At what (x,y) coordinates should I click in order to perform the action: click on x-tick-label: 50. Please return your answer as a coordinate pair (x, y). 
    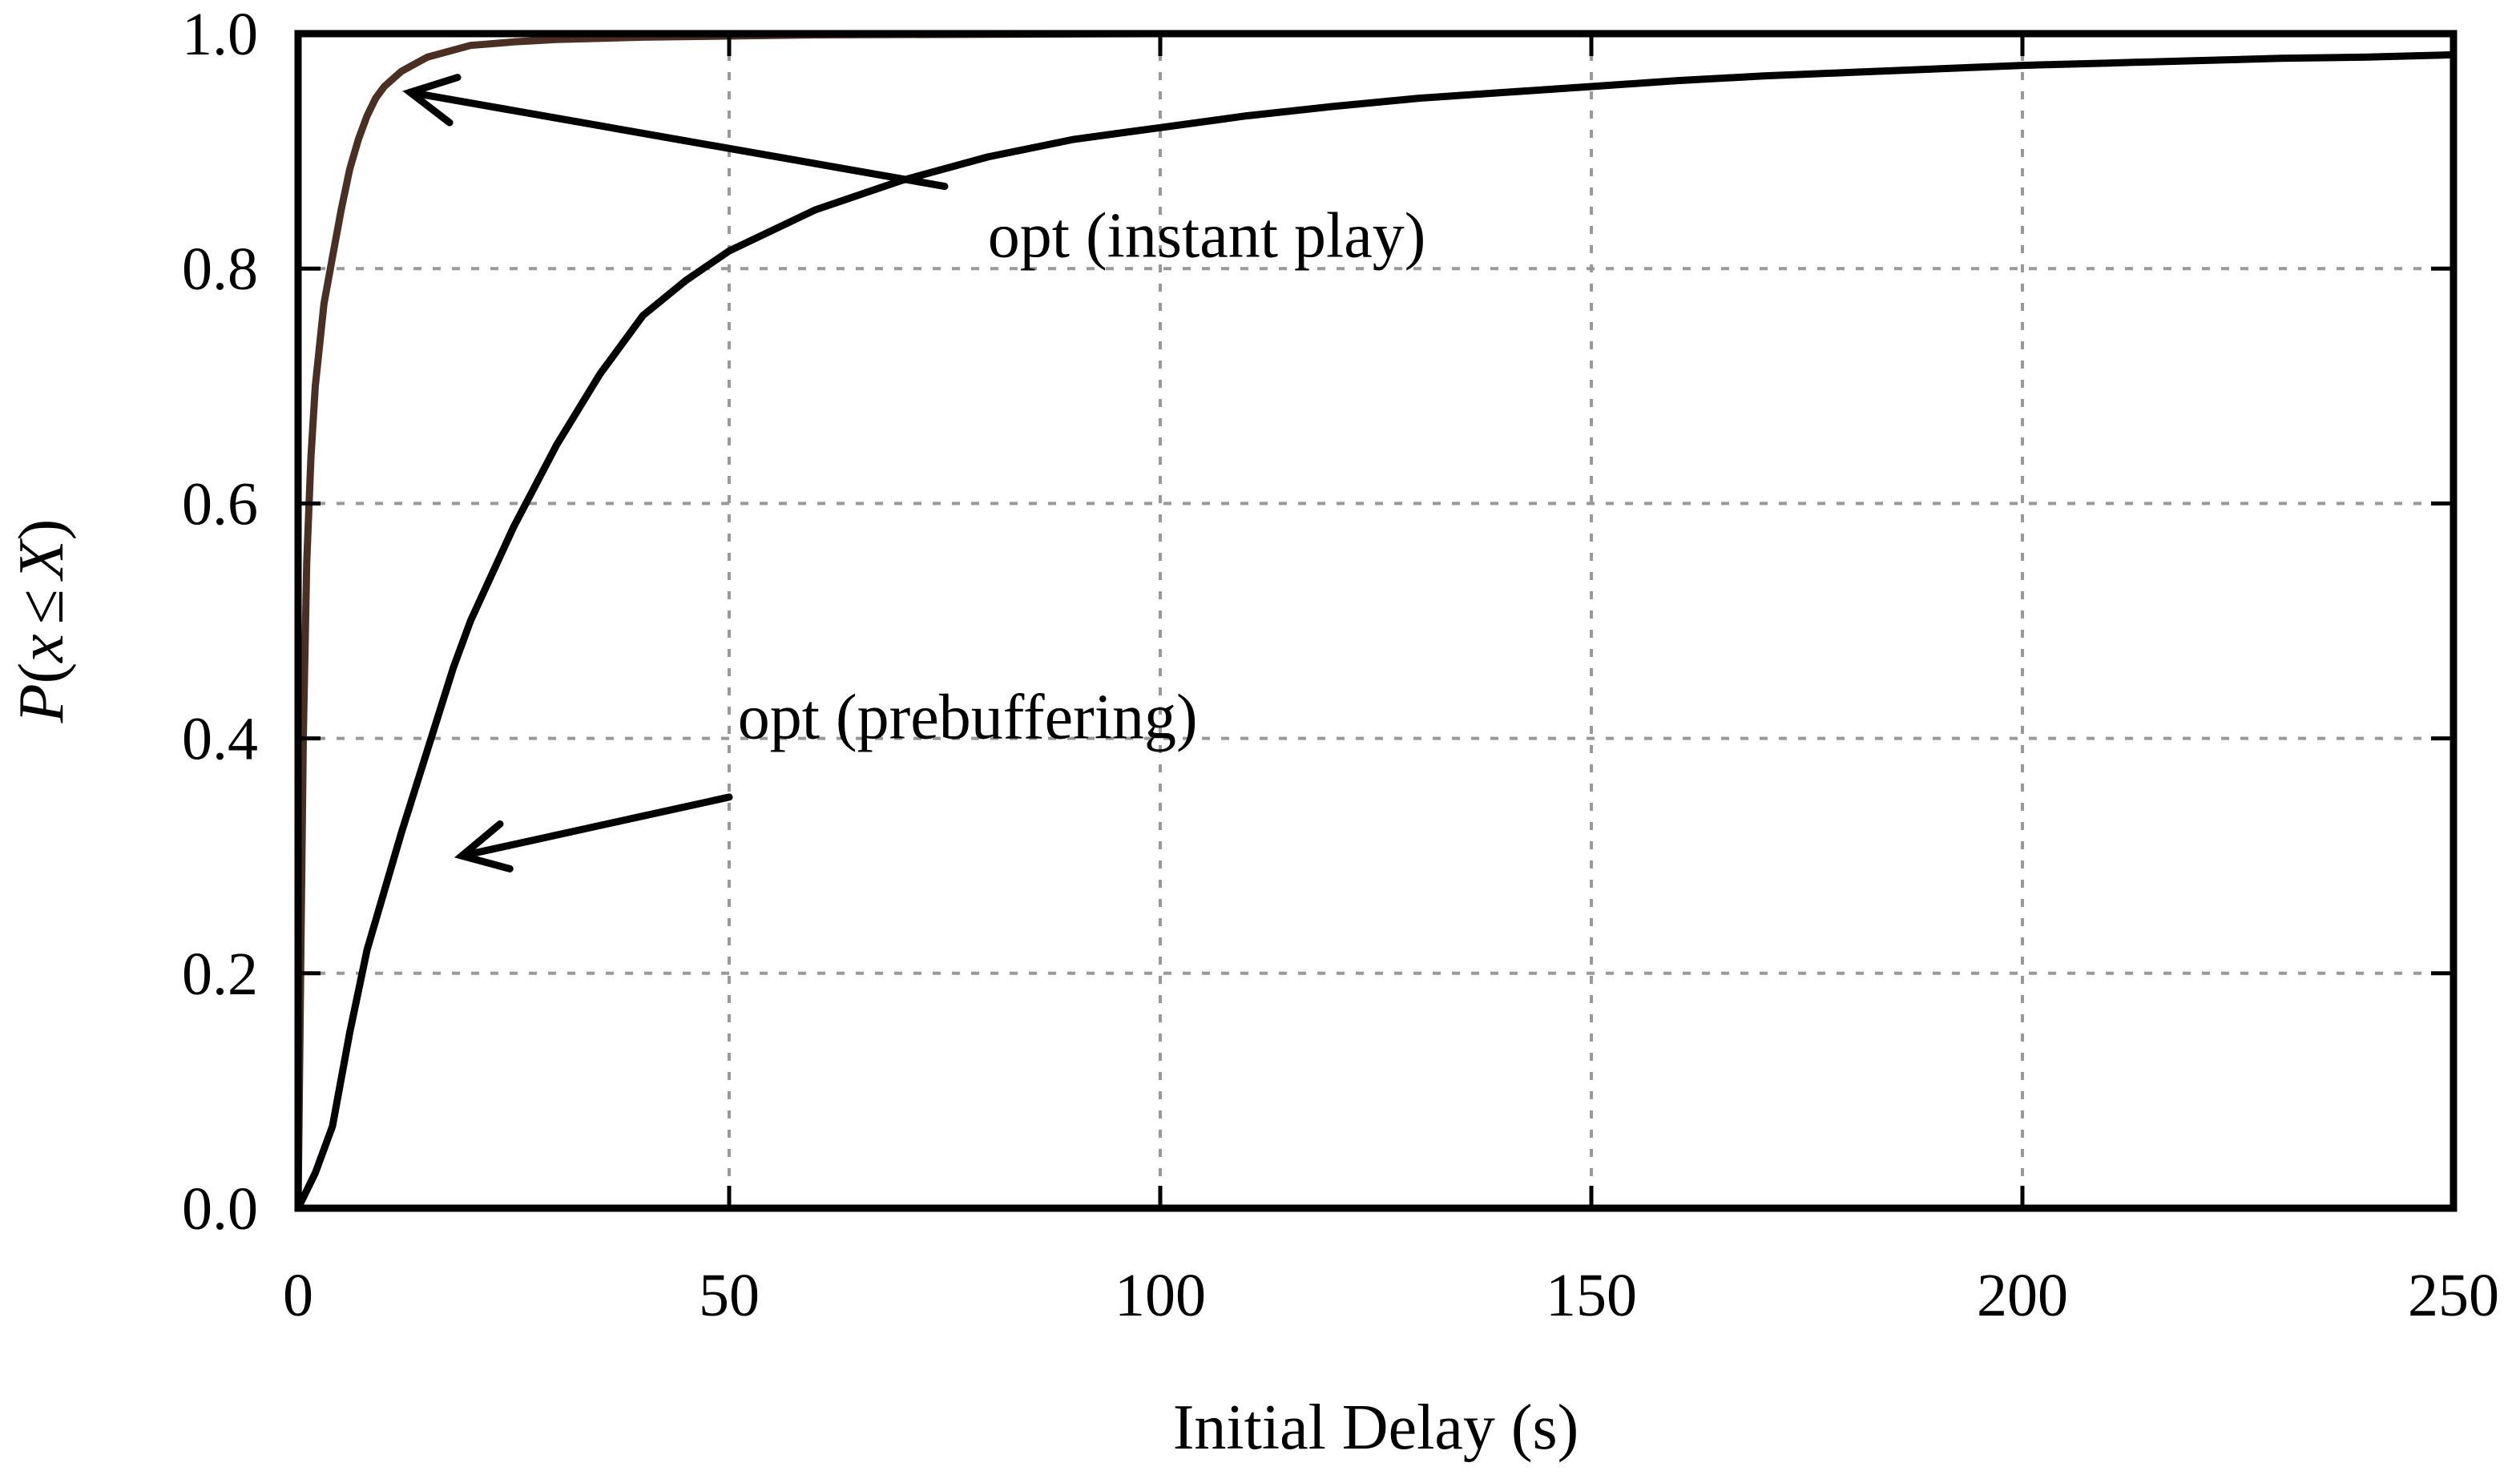
    Looking at the image, I should click on (729, 1295).